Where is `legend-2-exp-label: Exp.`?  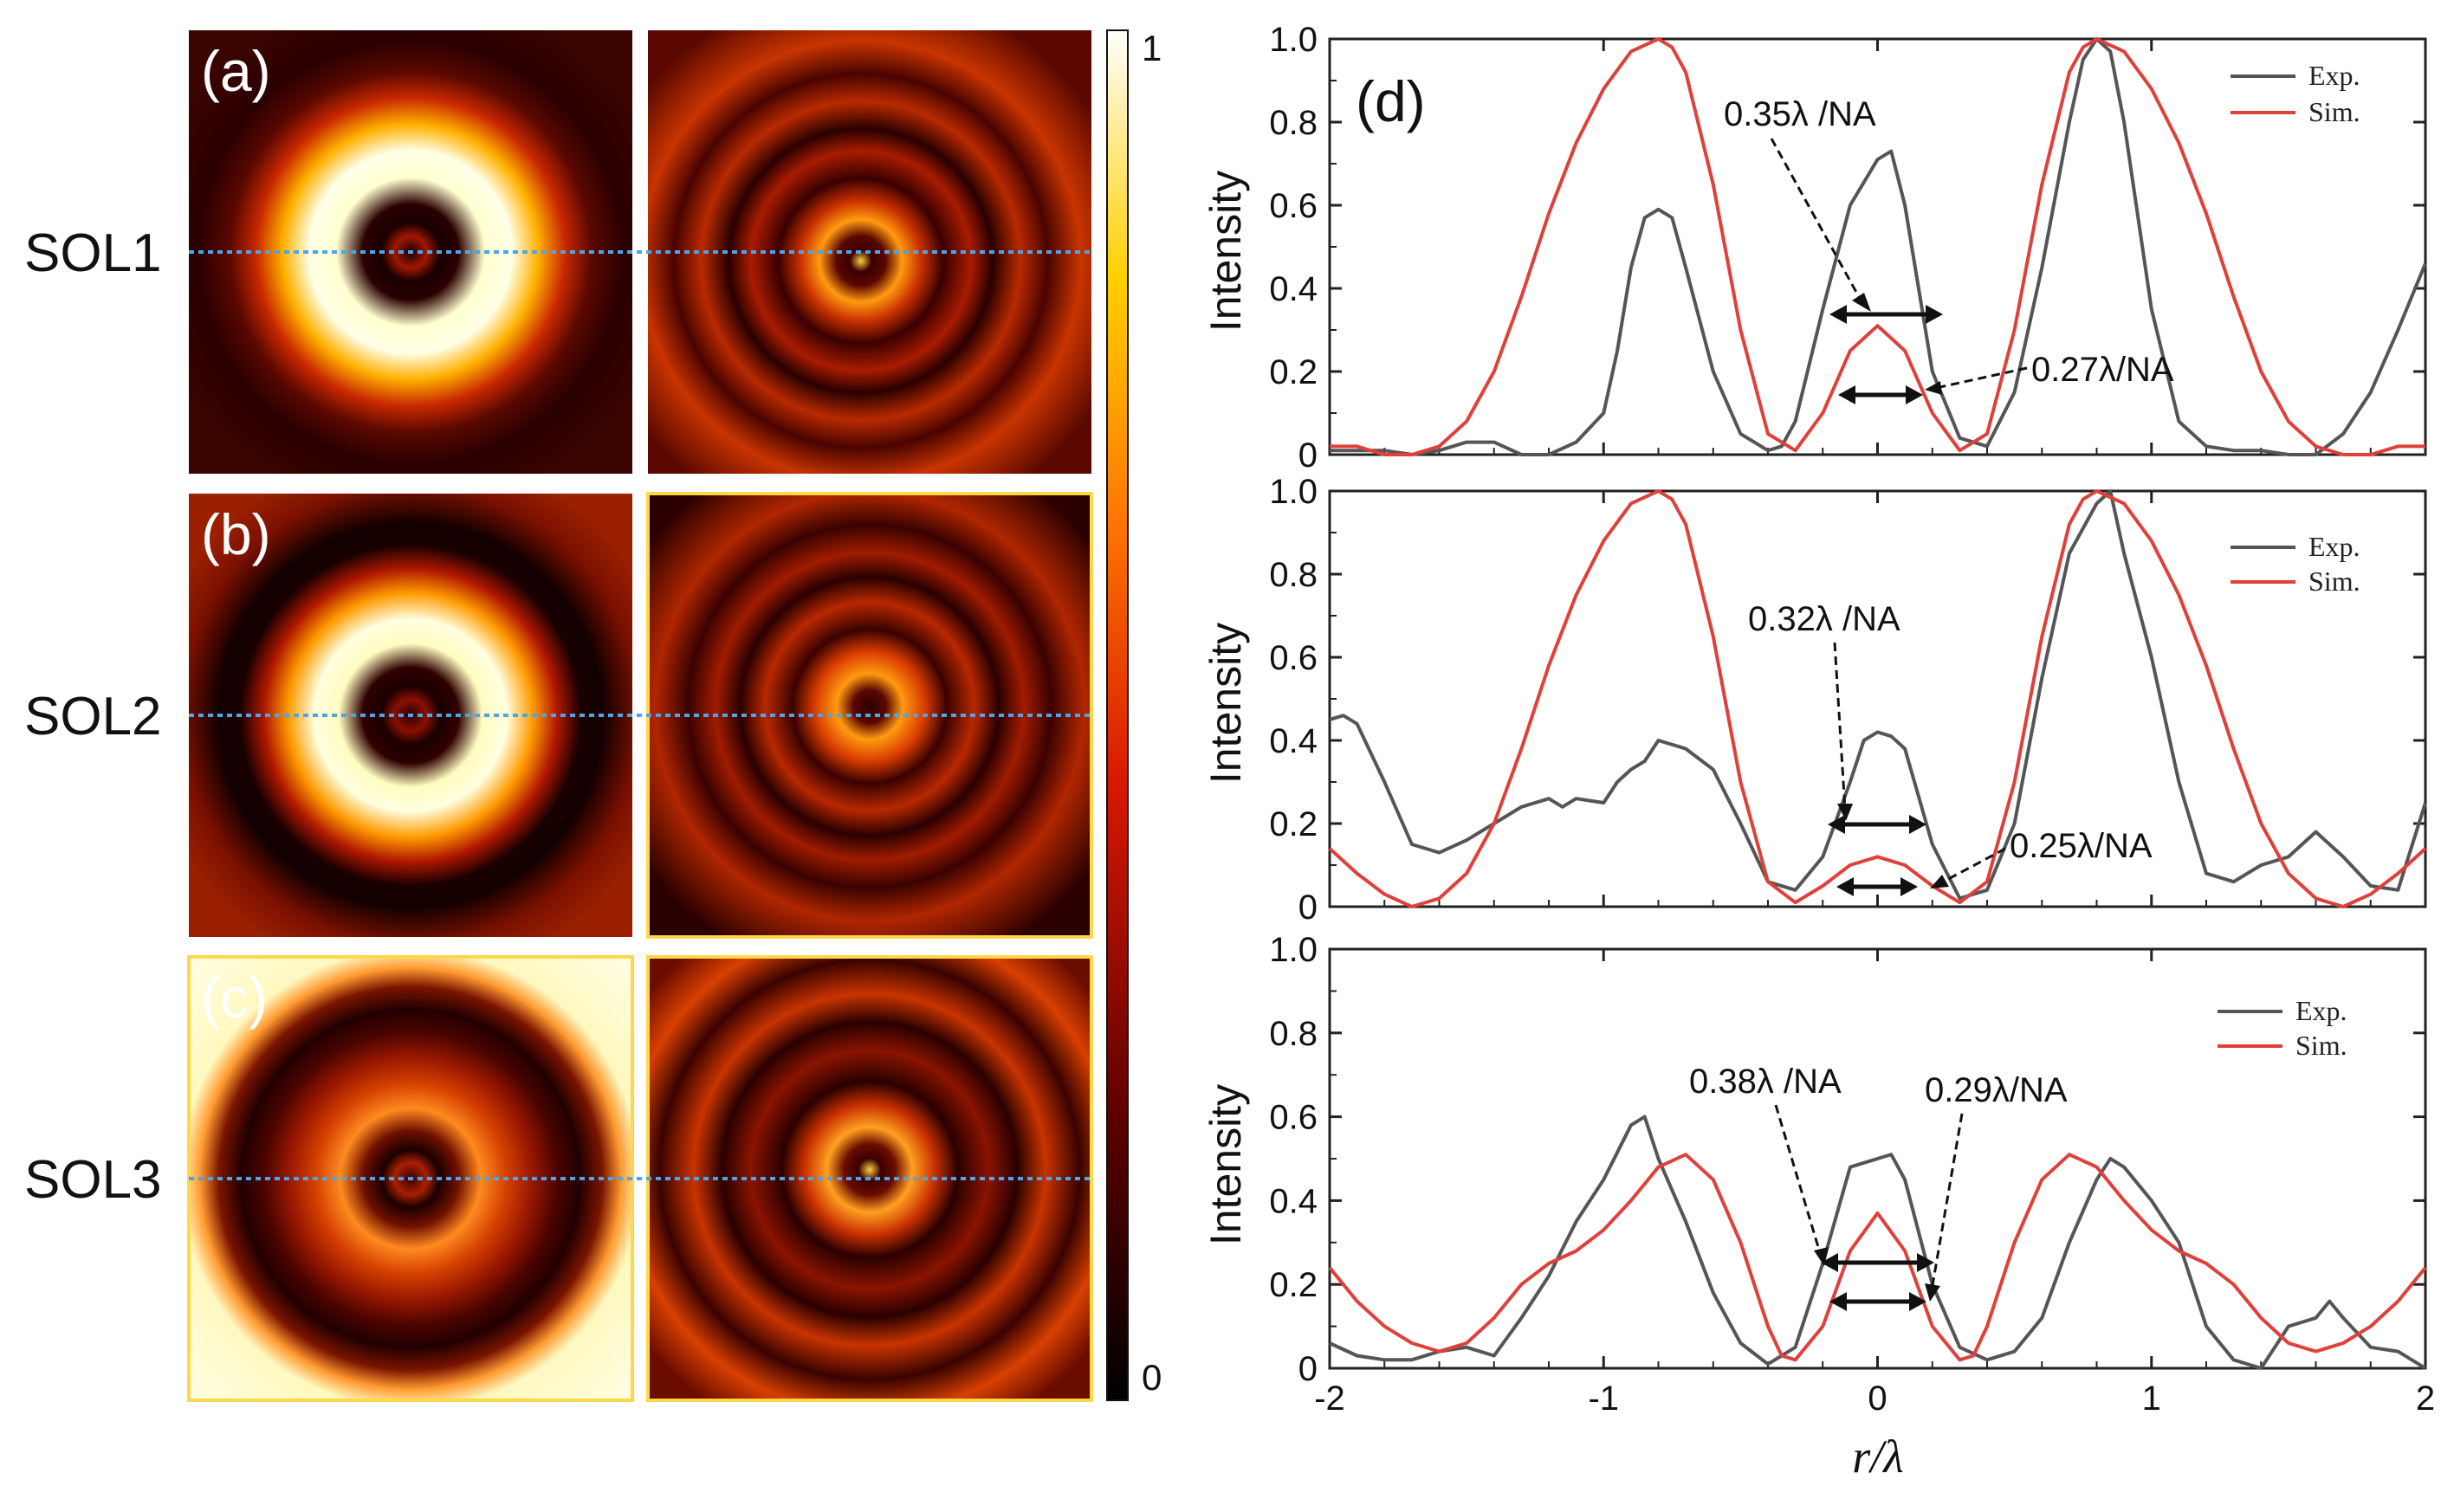 legend-2-exp-label: Exp. is located at coordinates (2334, 546).